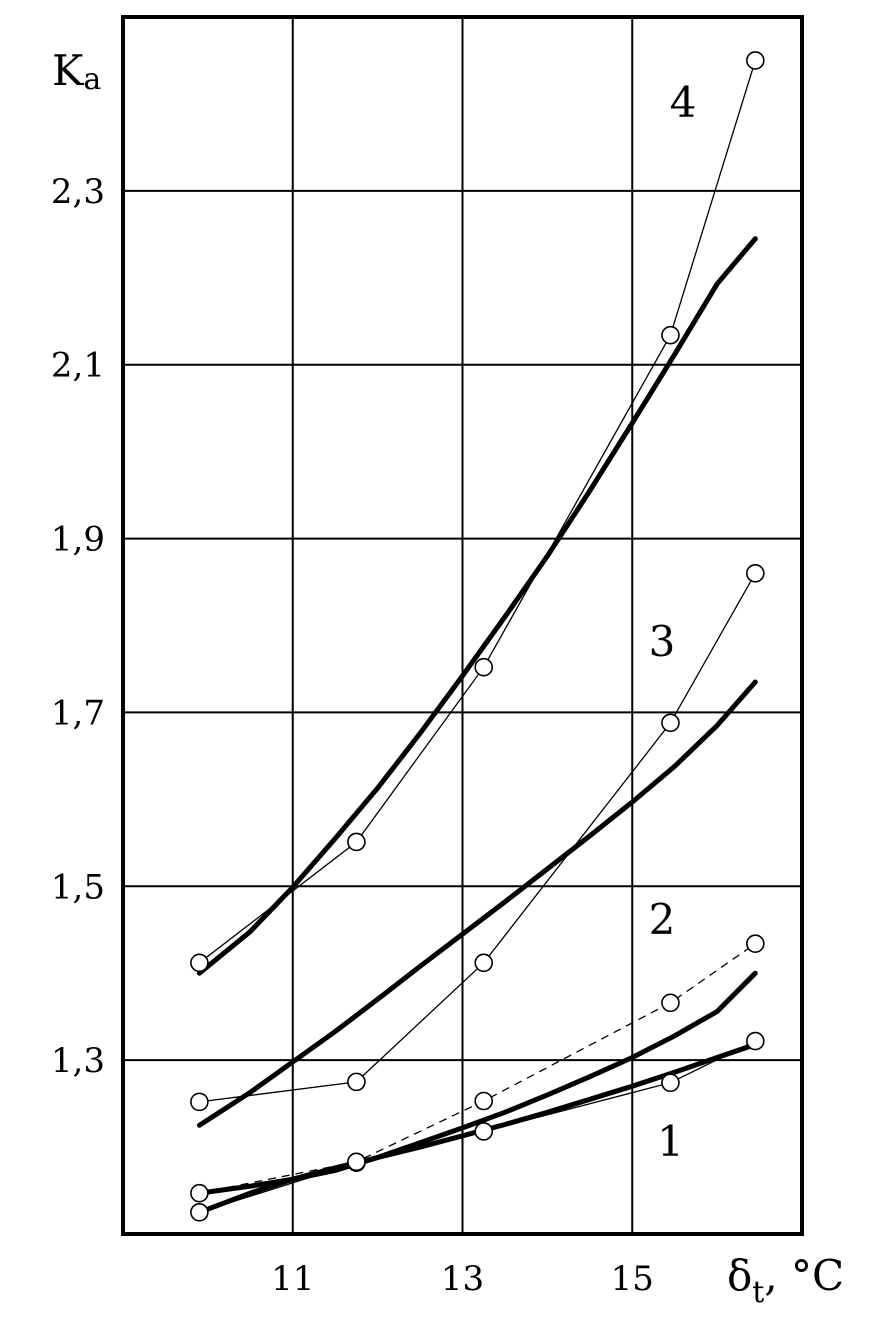 This screenshot has height=1329, width=877. What do you see at coordinates (683, 102) in the screenshot?
I see `curve-label-4: 4` at bounding box center [683, 102].